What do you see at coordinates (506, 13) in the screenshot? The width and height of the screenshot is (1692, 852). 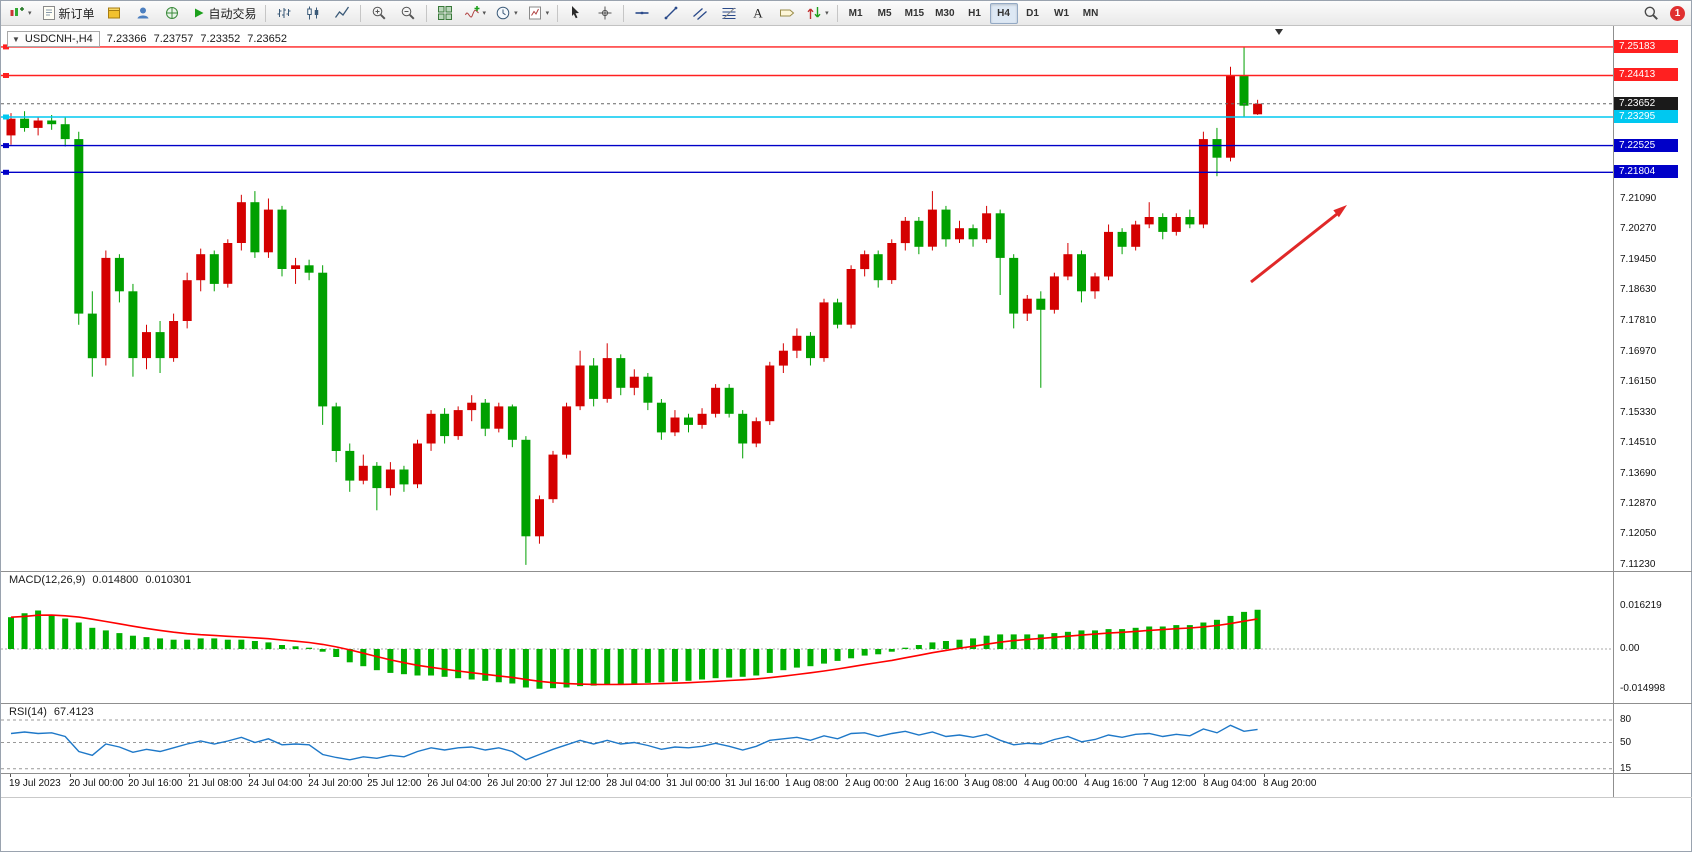 I see `periods-button: ▾` at bounding box center [506, 13].